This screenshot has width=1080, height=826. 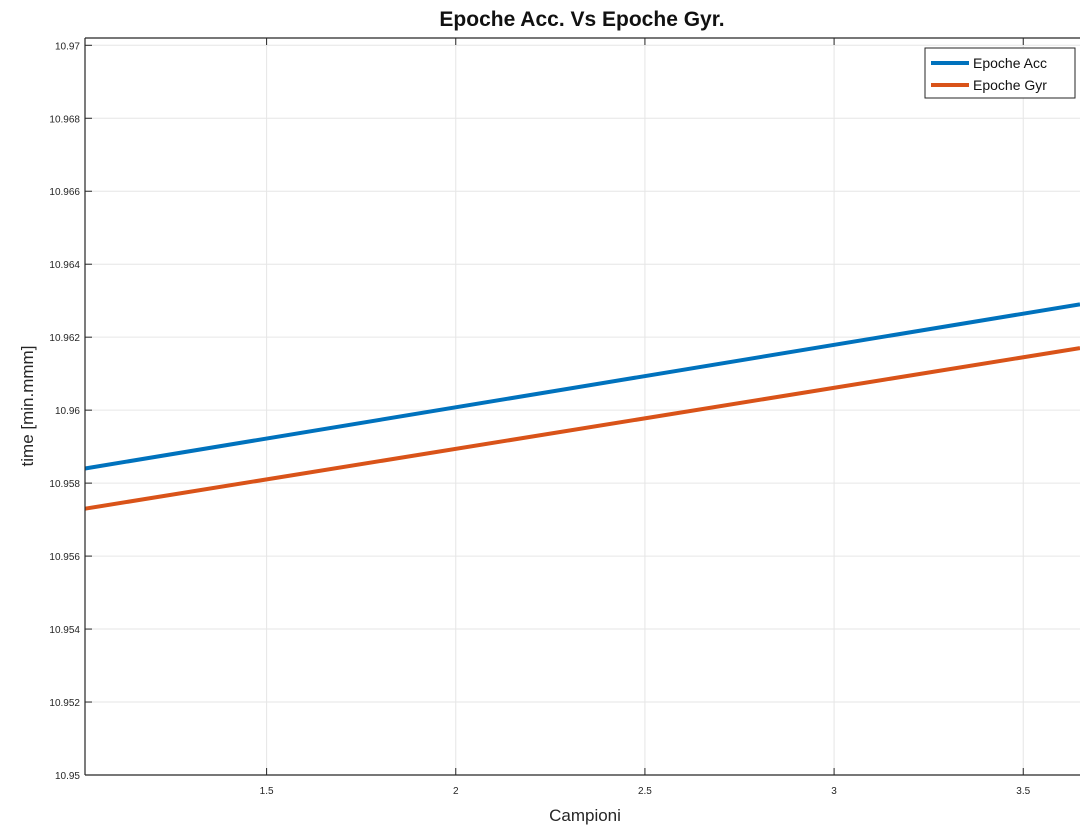 What do you see at coordinates (834, 791) in the screenshot?
I see `x-tick-label: 3` at bounding box center [834, 791].